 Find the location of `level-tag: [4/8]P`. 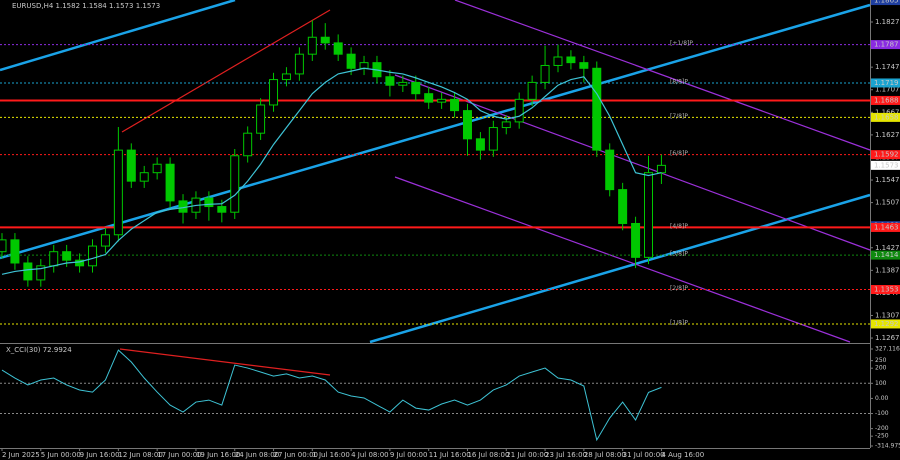

level-tag: [4/8]P is located at coordinates (679, 226).